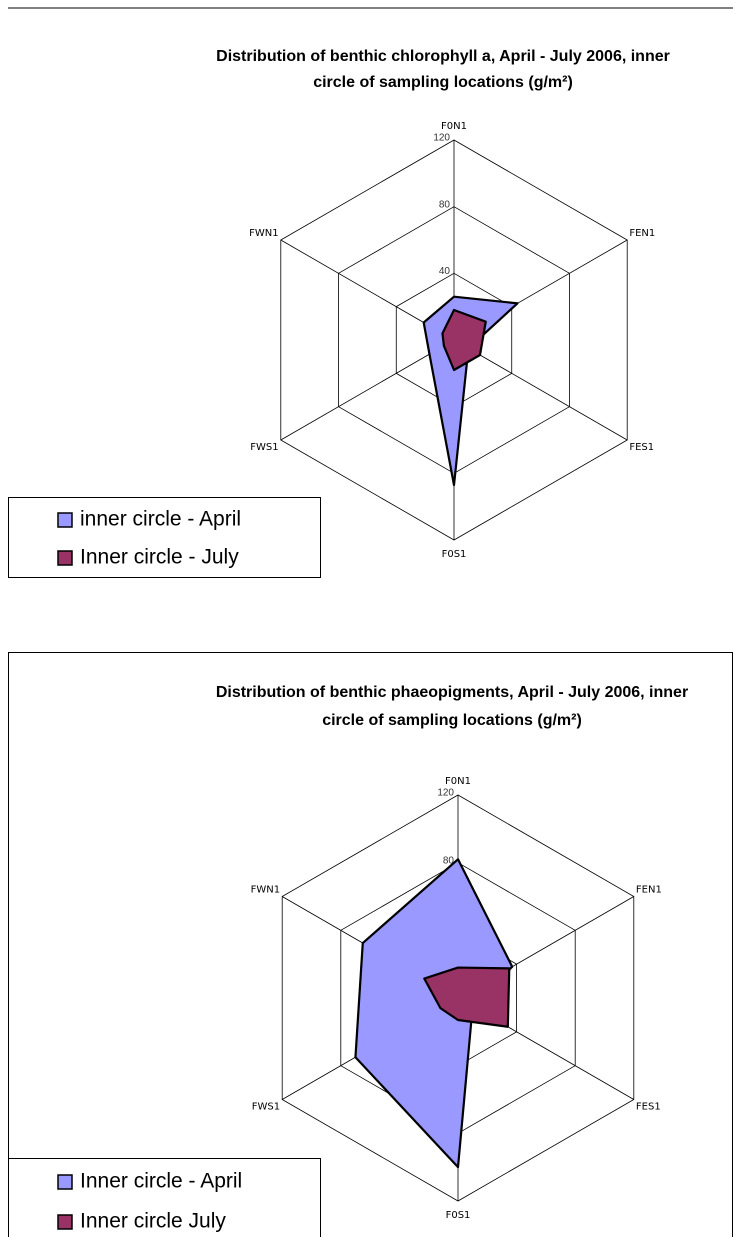 Image resolution: width=733 pixels, height=1237 pixels. Describe the element at coordinates (445, 271) in the screenshot. I see `tick-label: 40` at that location.